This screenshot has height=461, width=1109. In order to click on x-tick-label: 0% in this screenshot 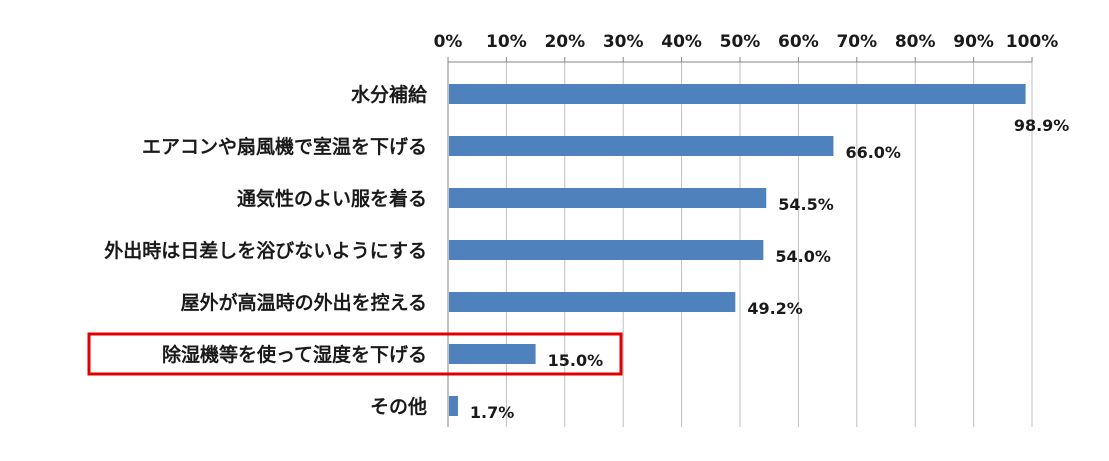, I will do `click(448, 42)`.